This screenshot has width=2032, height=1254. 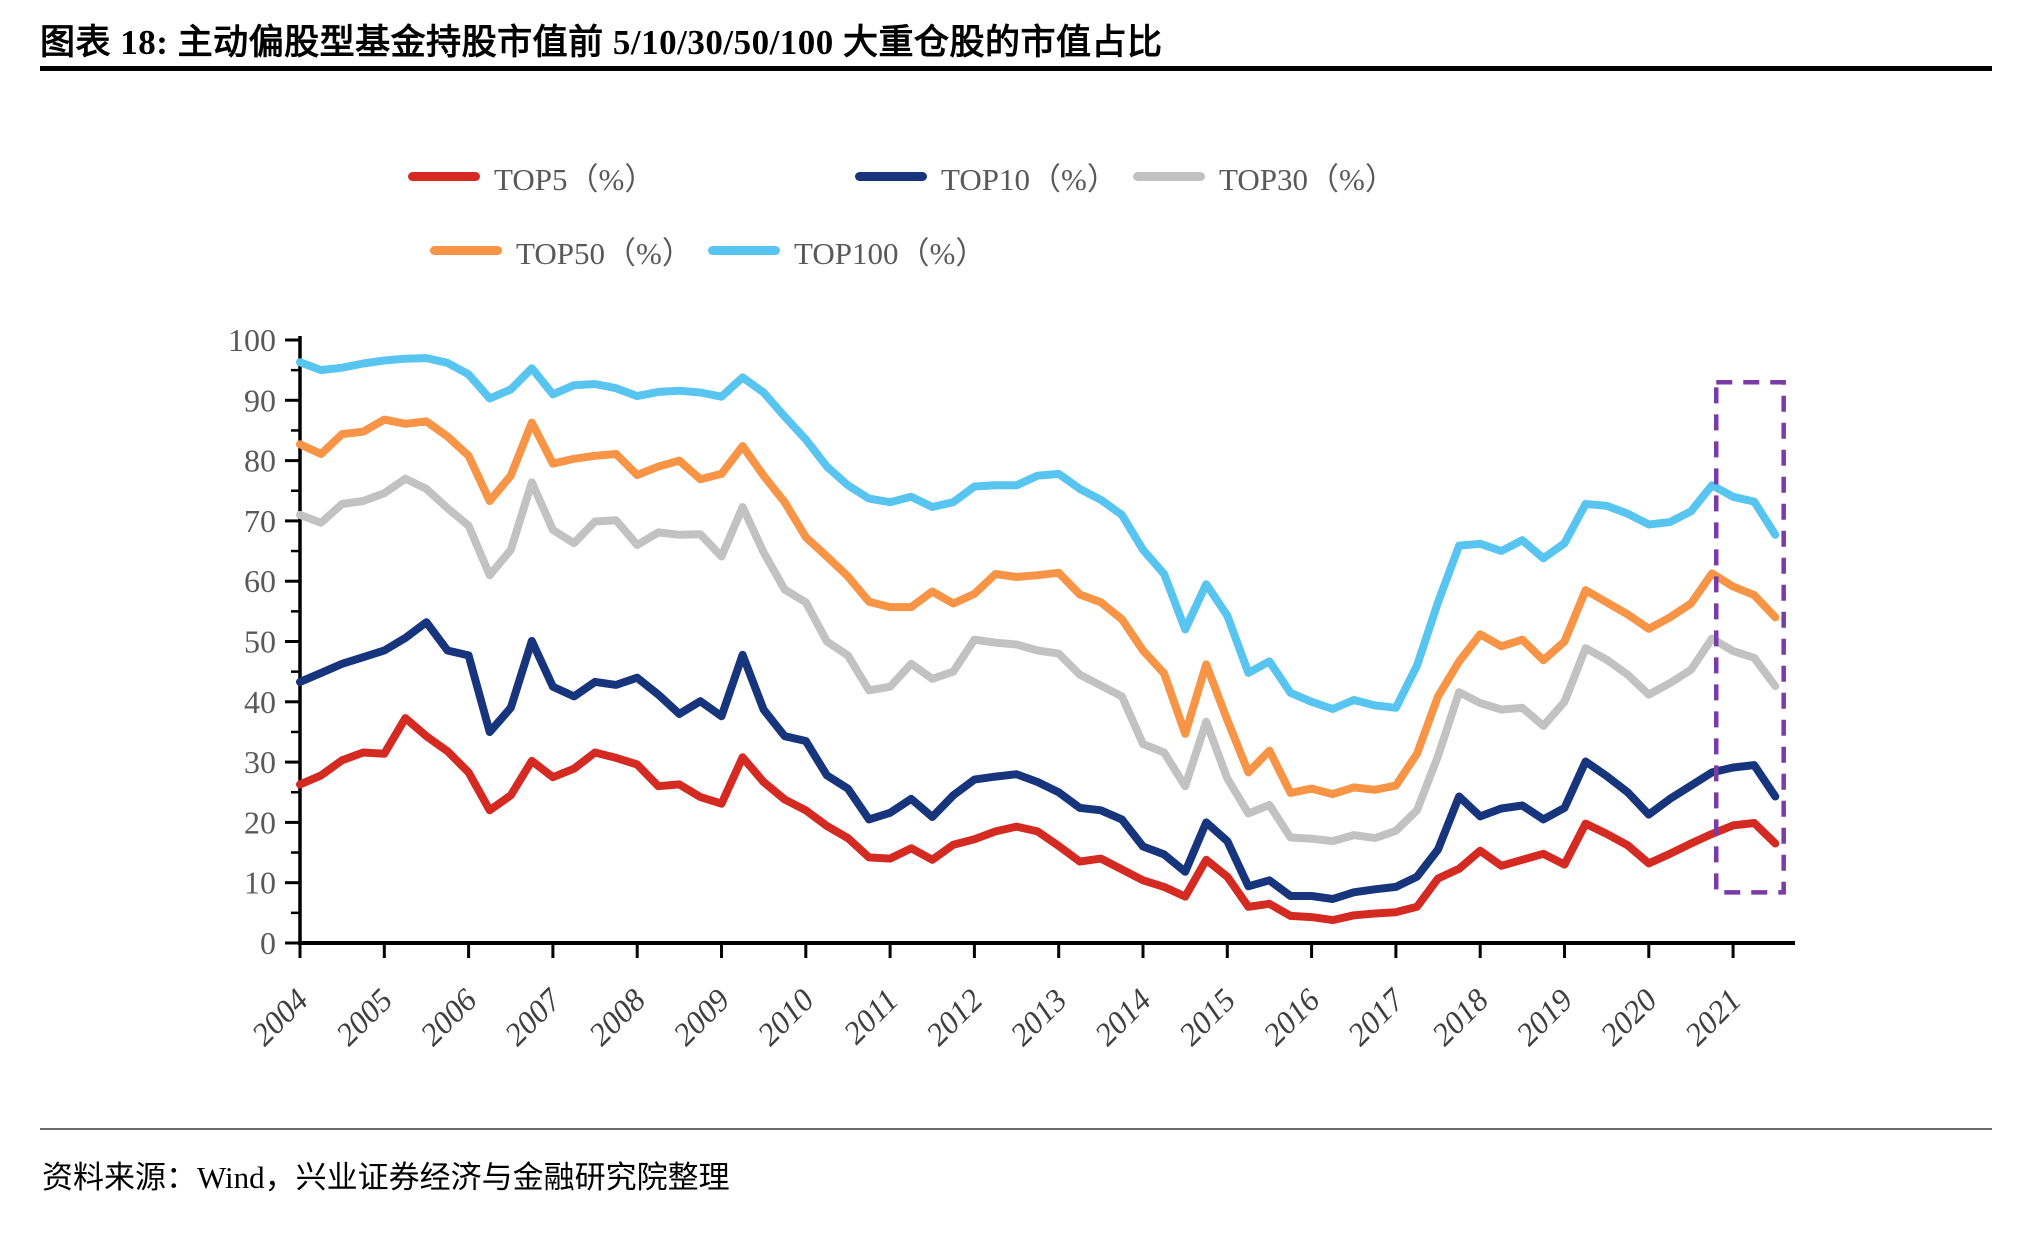 I want to click on legend-item-top5: TOP5（%）, so click(x=531, y=177).